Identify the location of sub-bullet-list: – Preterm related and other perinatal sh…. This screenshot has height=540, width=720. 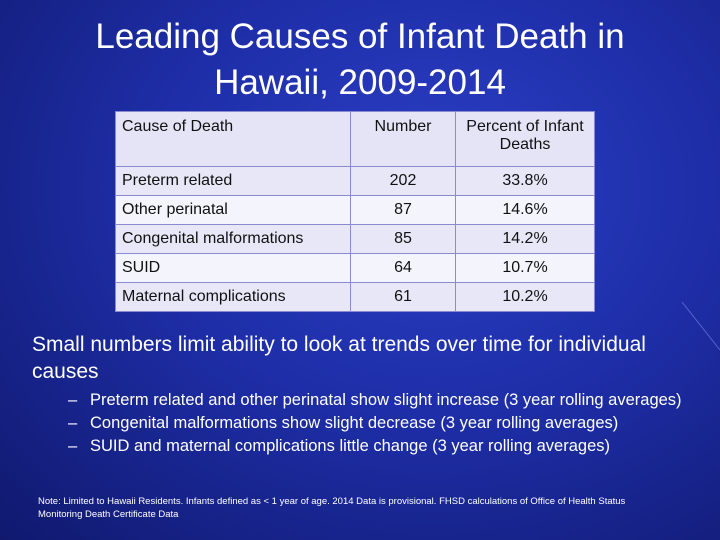
(378, 424).